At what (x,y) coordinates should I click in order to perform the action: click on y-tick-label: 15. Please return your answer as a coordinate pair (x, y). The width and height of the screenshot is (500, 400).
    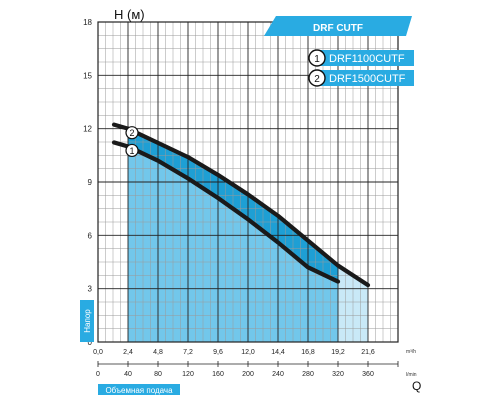
    Looking at the image, I should click on (87, 75).